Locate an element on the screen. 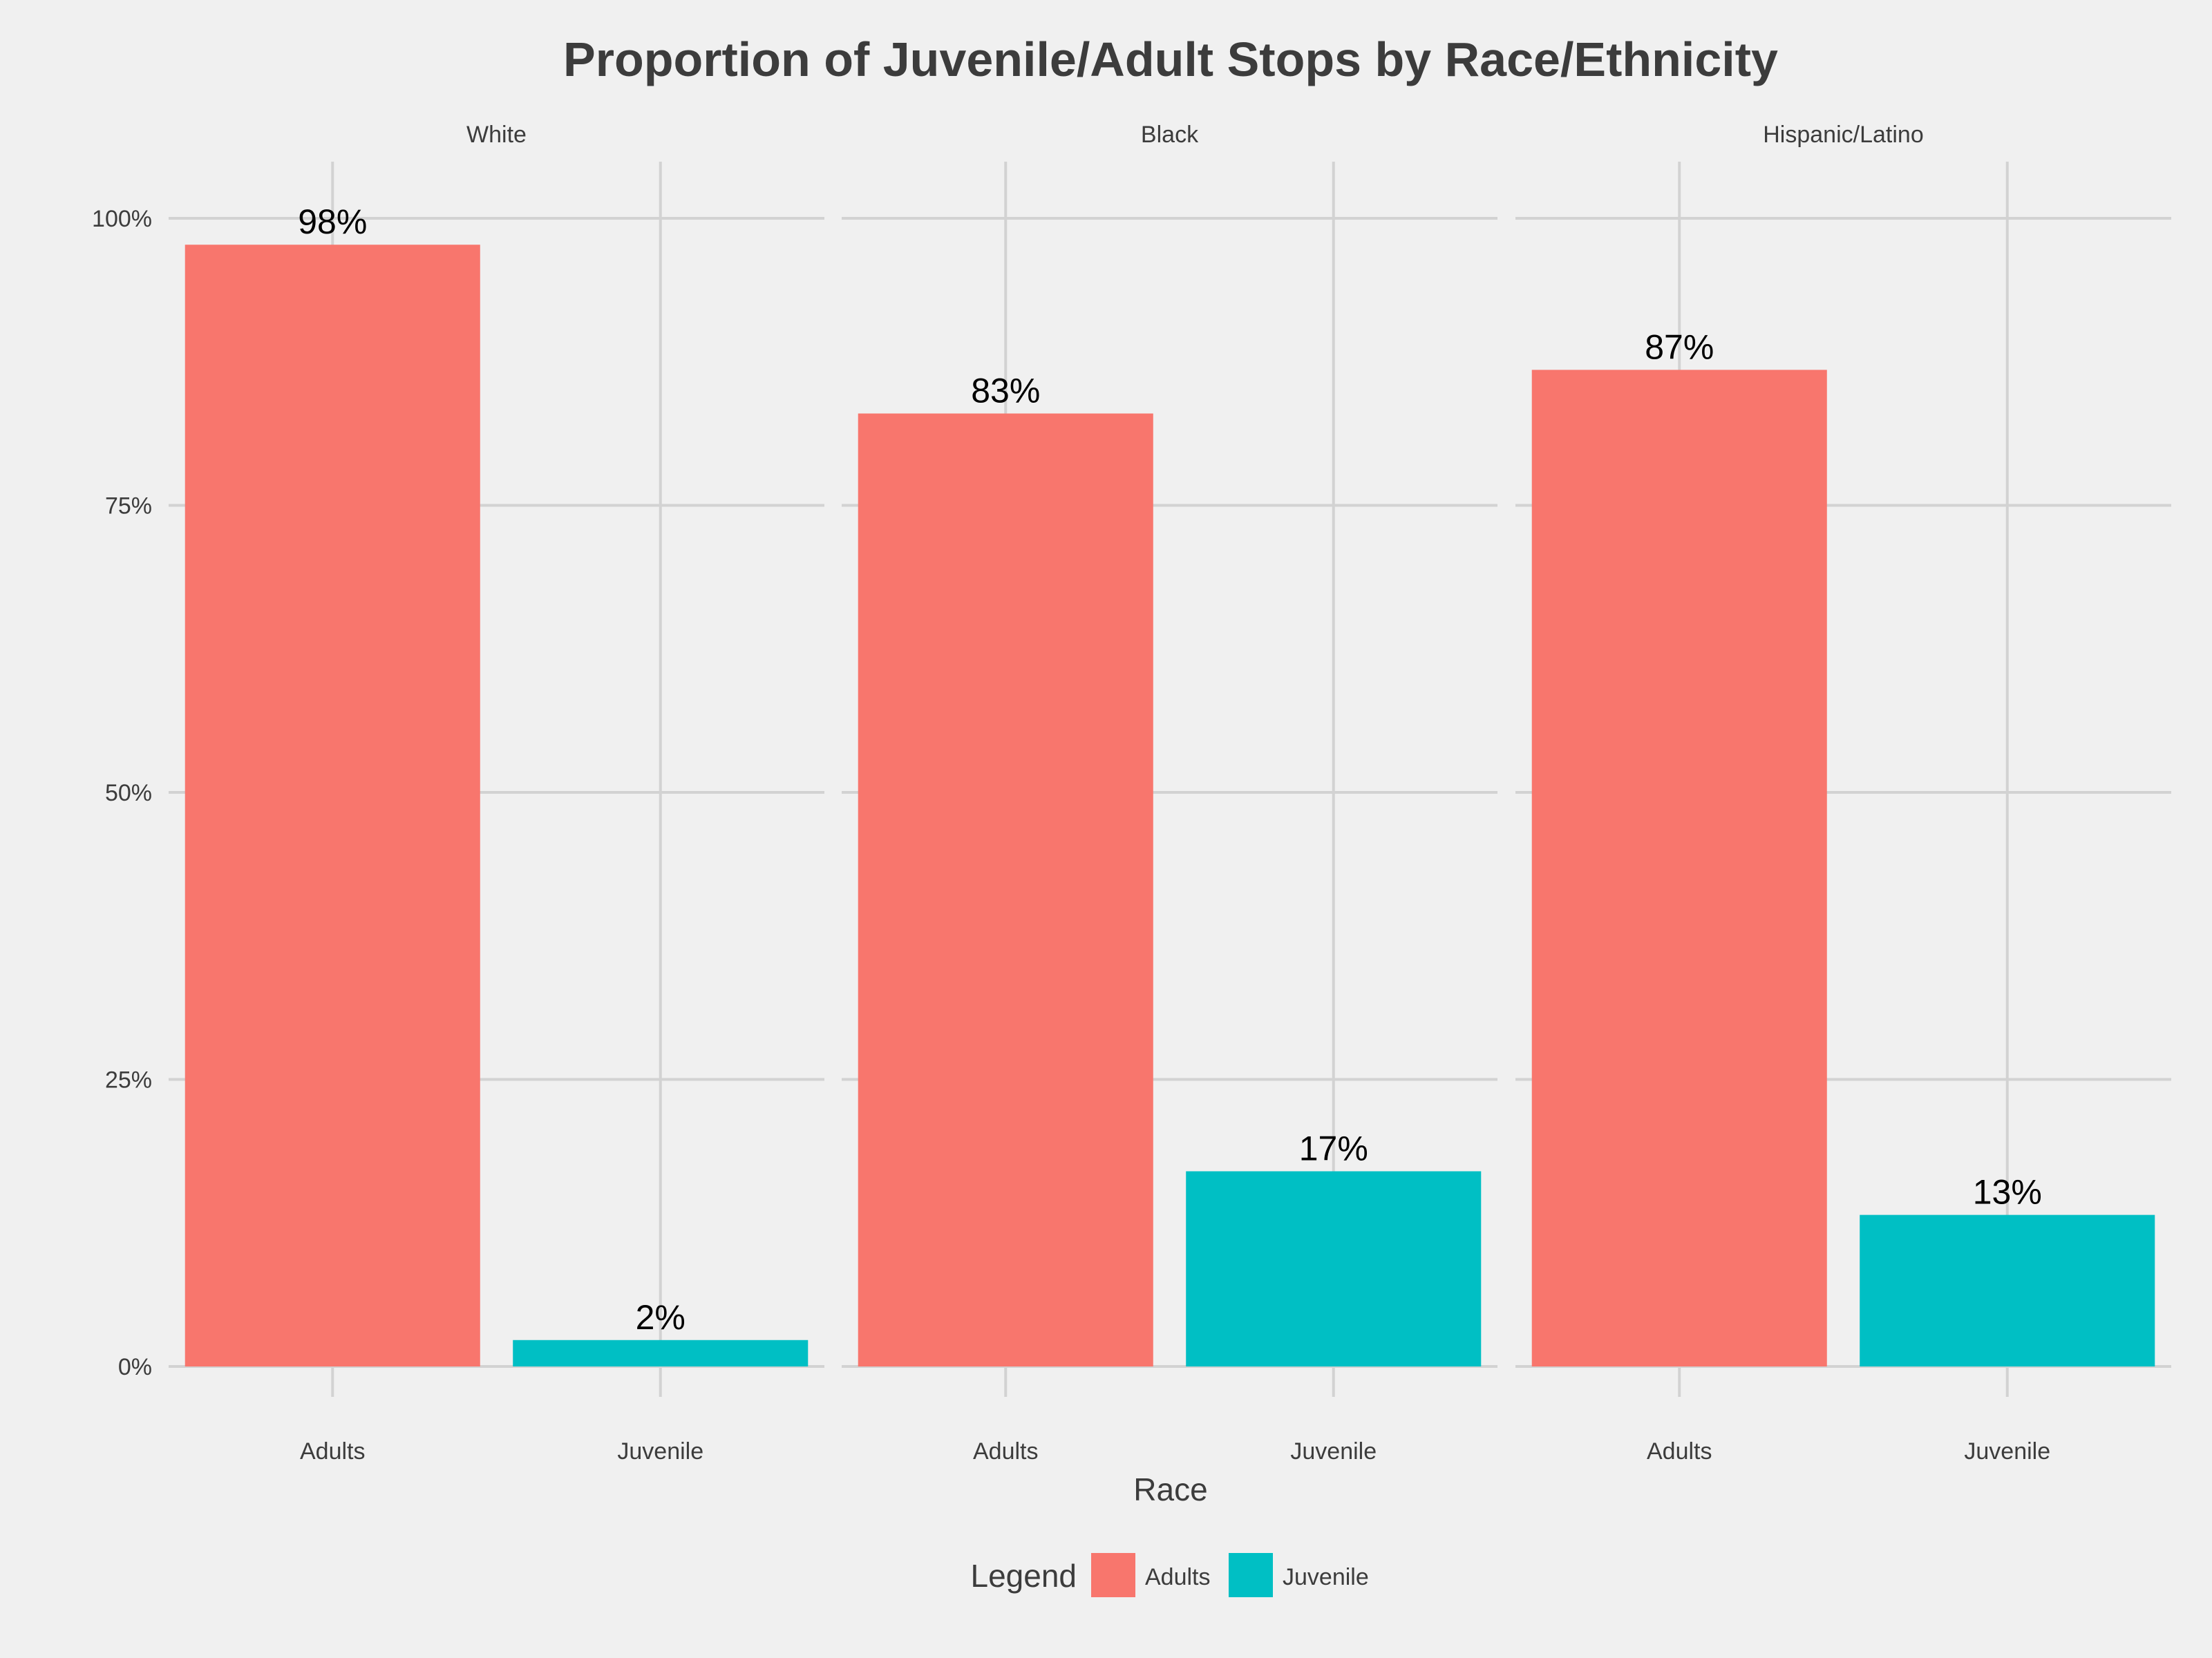 The width and height of the screenshot is (2212, 1658). y-tick-label: 0% is located at coordinates (135, 1367).